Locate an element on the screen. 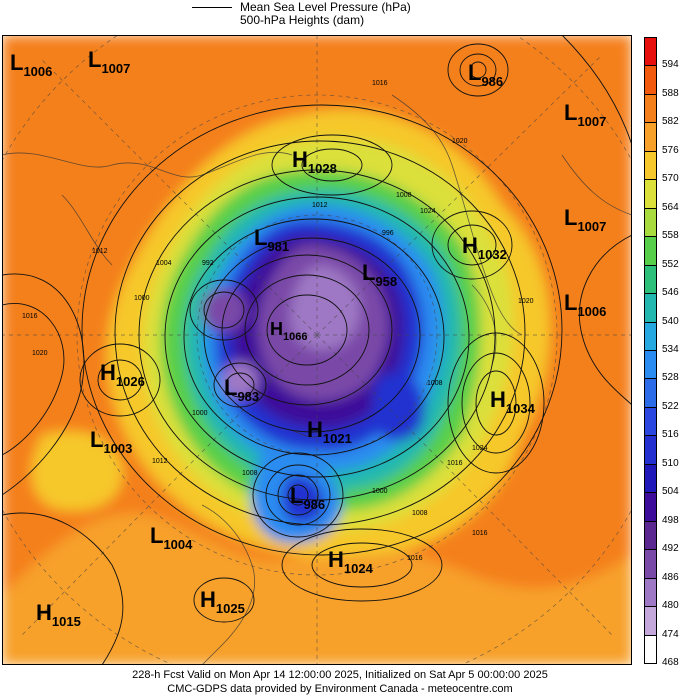 The image size is (680, 700). pressure-center-low: L1003 is located at coordinates (111, 441).